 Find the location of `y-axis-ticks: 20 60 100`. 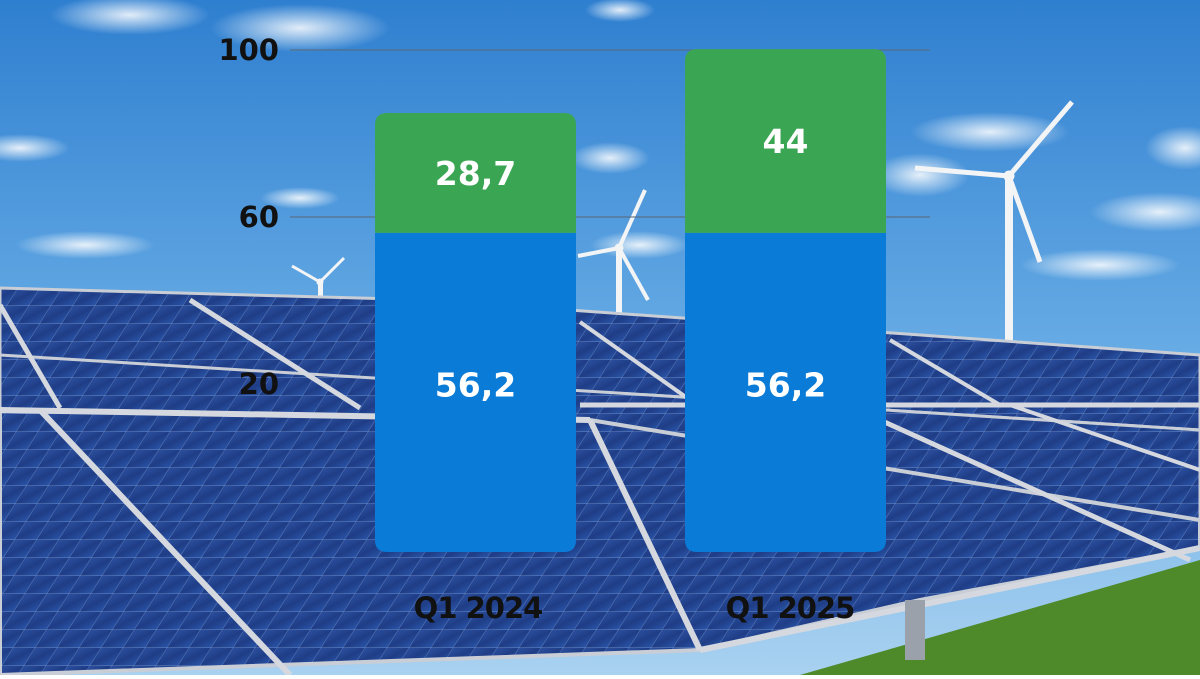

y-axis-ticks: 20 60 100 is located at coordinates (248, 217).